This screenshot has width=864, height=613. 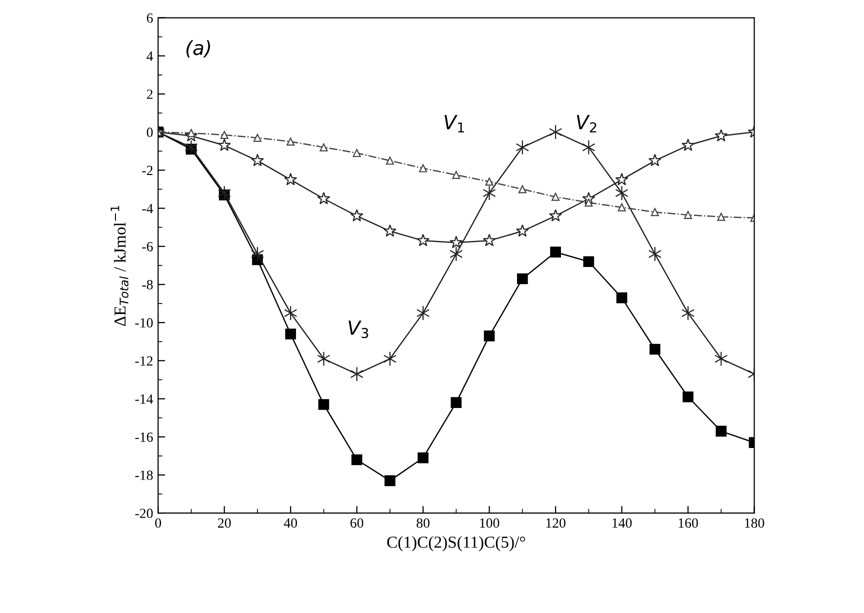 What do you see at coordinates (150, 56) in the screenshot?
I see `y-tick-label: 4` at bounding box center [150, 56].